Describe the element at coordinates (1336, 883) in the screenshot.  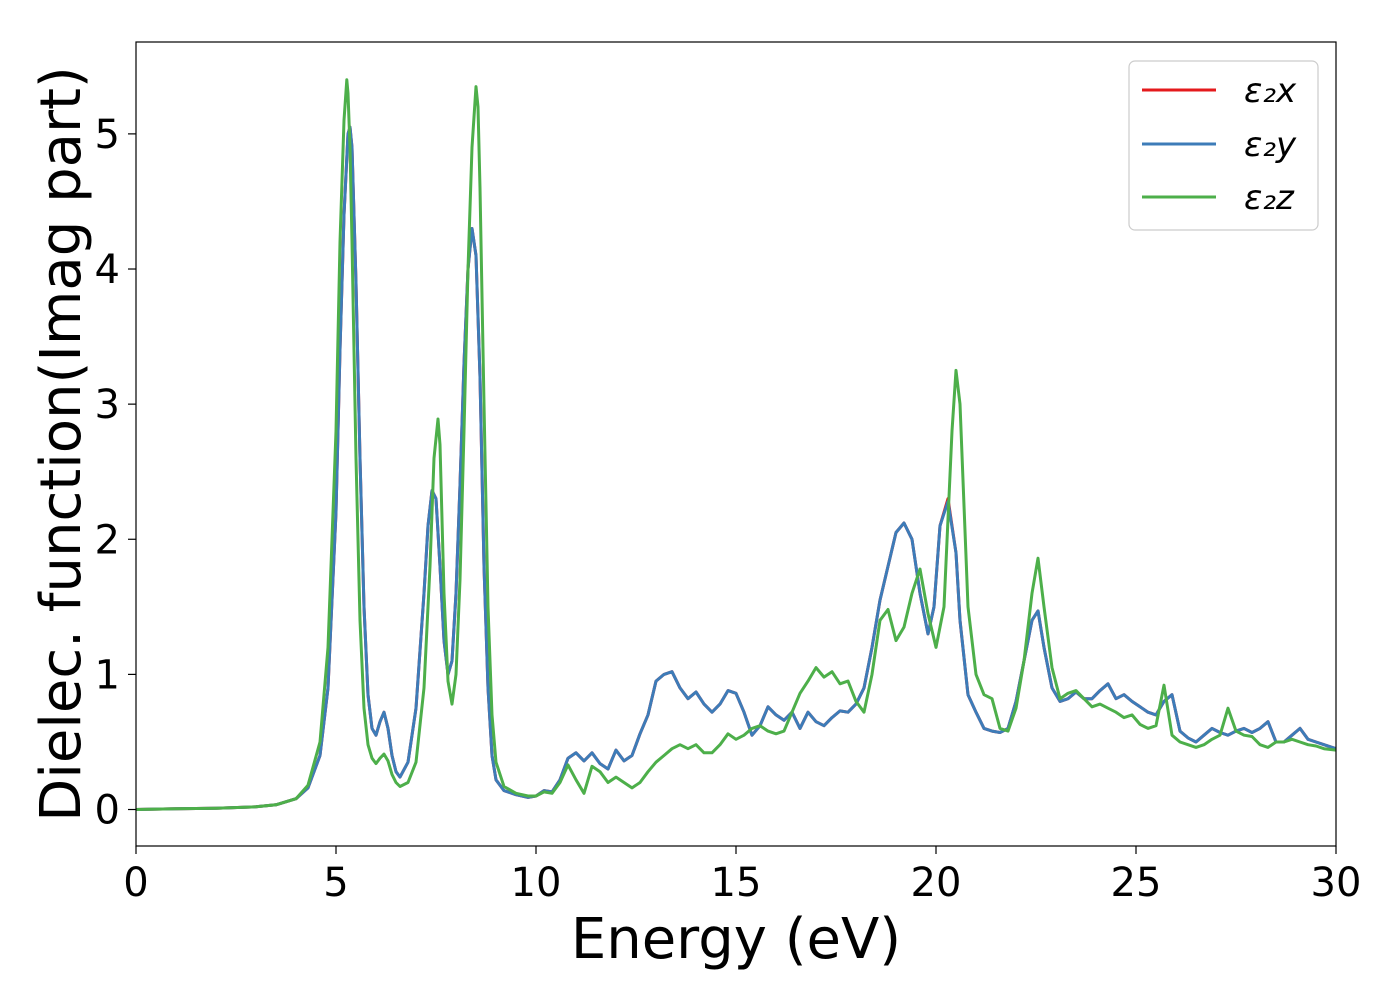
I see `x-tick-label: 30` at that location.